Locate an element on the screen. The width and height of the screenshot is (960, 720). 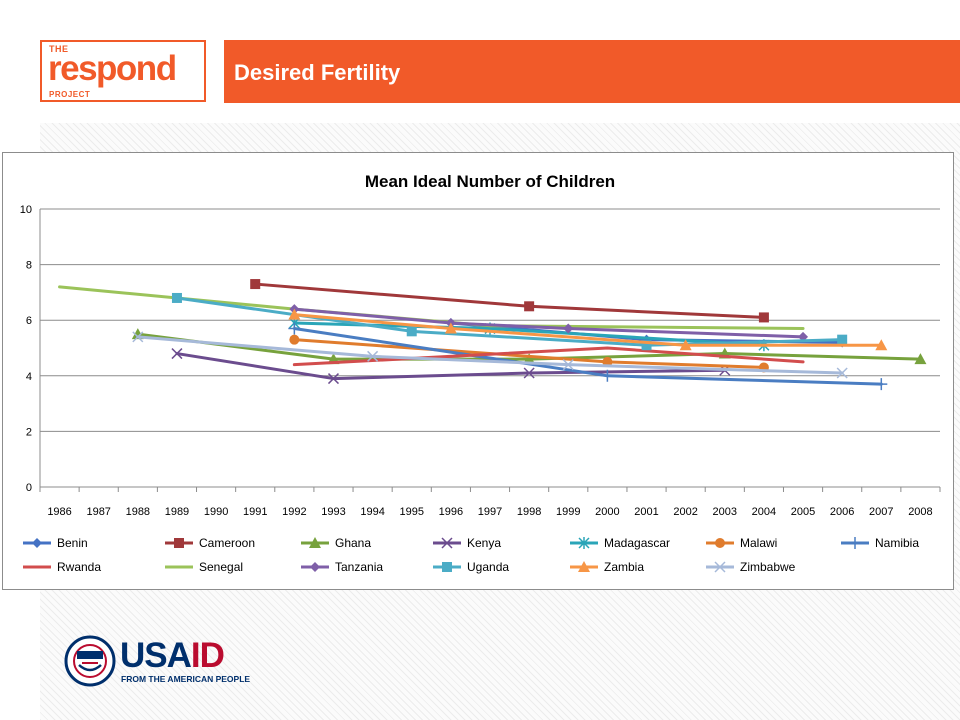
series-zambia is located at coordinates (588, 329).